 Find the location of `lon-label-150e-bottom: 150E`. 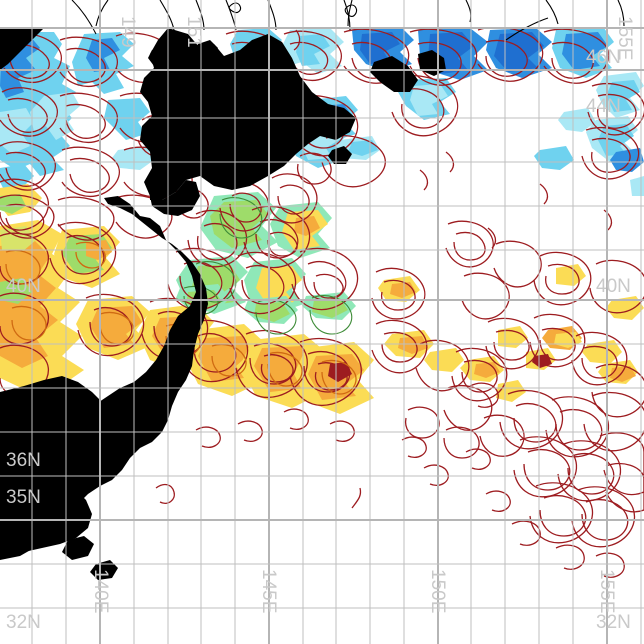

lon-label-150e-bottom: 150E is located at coordinates (437, 591).